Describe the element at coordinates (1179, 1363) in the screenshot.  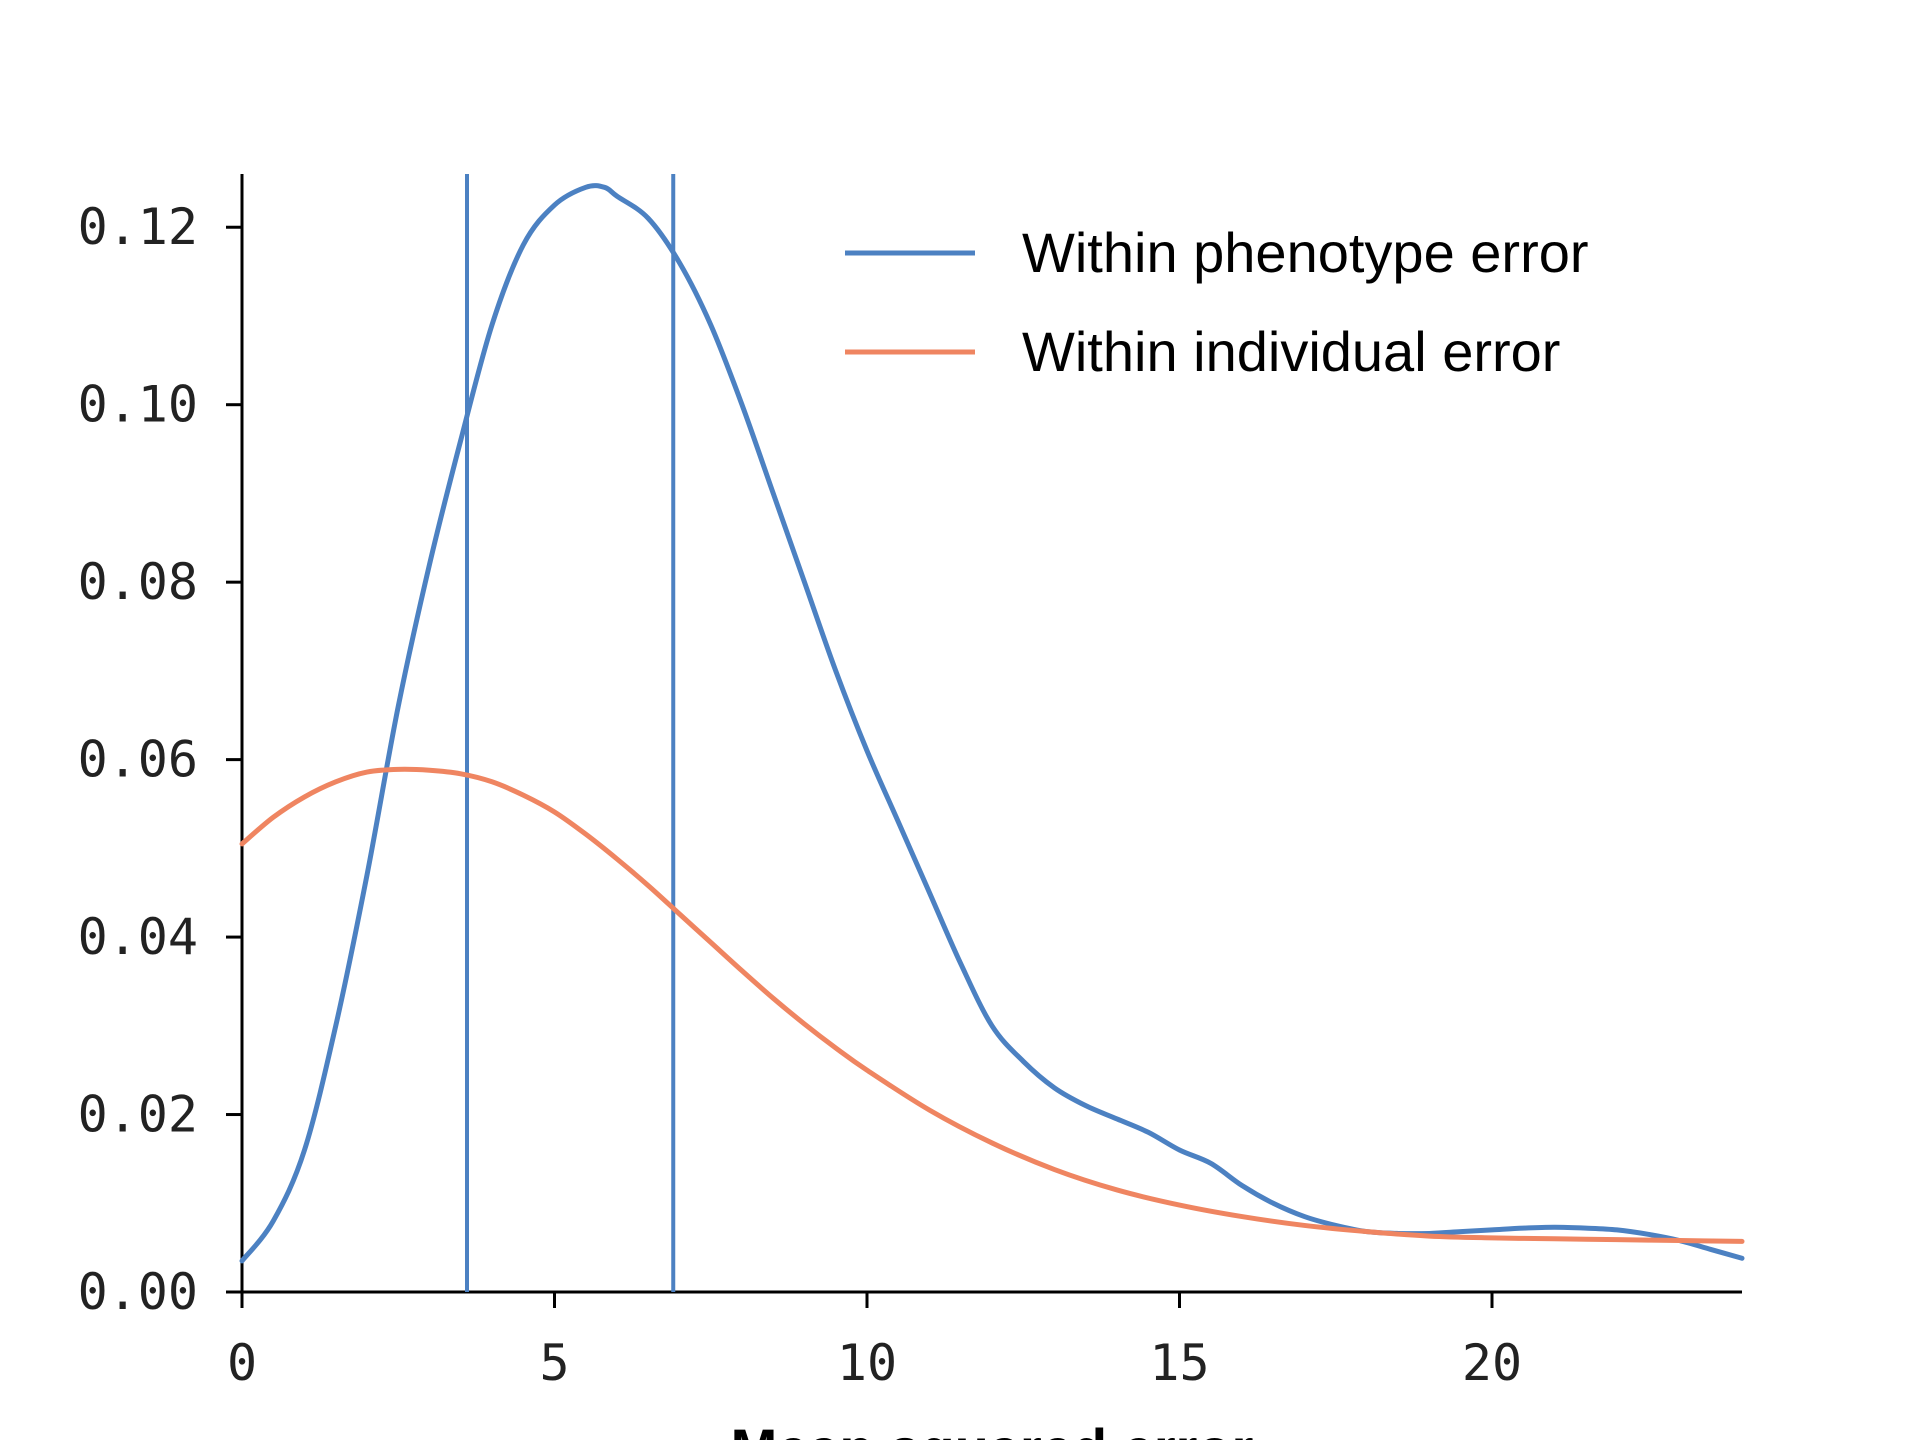
I see `x-tick-label: 15` at that location.